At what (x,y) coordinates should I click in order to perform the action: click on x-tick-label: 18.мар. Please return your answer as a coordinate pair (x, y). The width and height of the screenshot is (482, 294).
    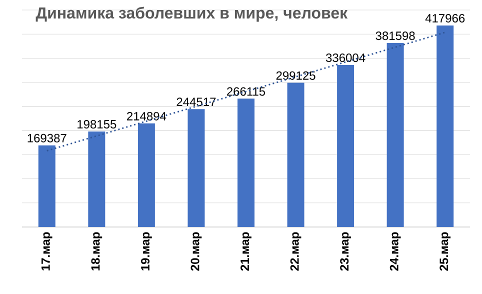
    Looking at the image, I should click on (96, 251).